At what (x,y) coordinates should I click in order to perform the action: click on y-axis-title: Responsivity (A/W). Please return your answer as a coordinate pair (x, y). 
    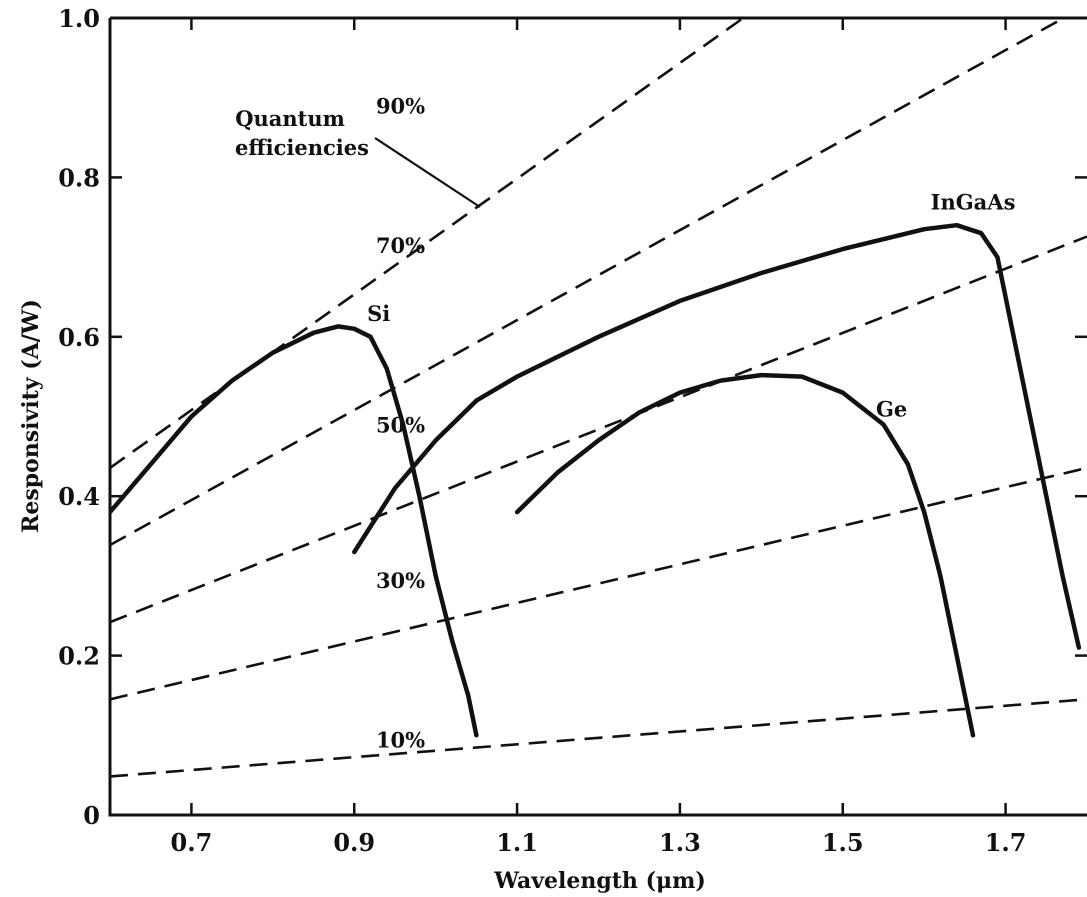
    Looking at the image, I should click on (31, 416).